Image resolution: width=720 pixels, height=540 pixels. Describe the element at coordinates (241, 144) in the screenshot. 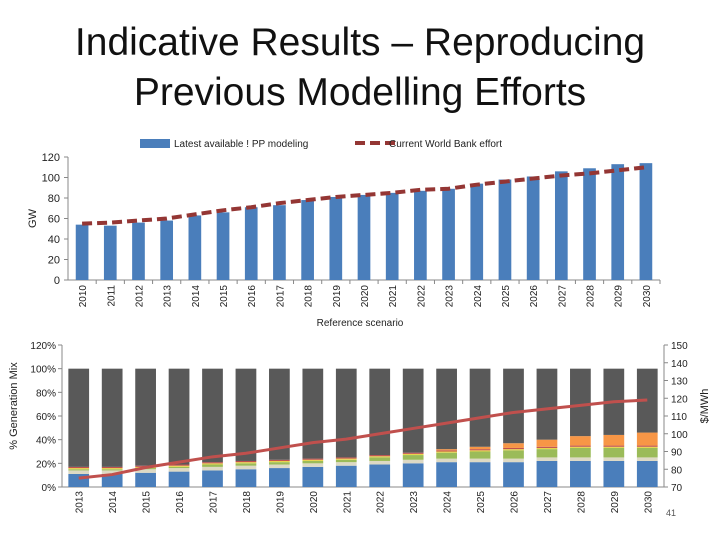

I see `chart1-legend-bar-label: Latest available ! PP modeling` at that location.